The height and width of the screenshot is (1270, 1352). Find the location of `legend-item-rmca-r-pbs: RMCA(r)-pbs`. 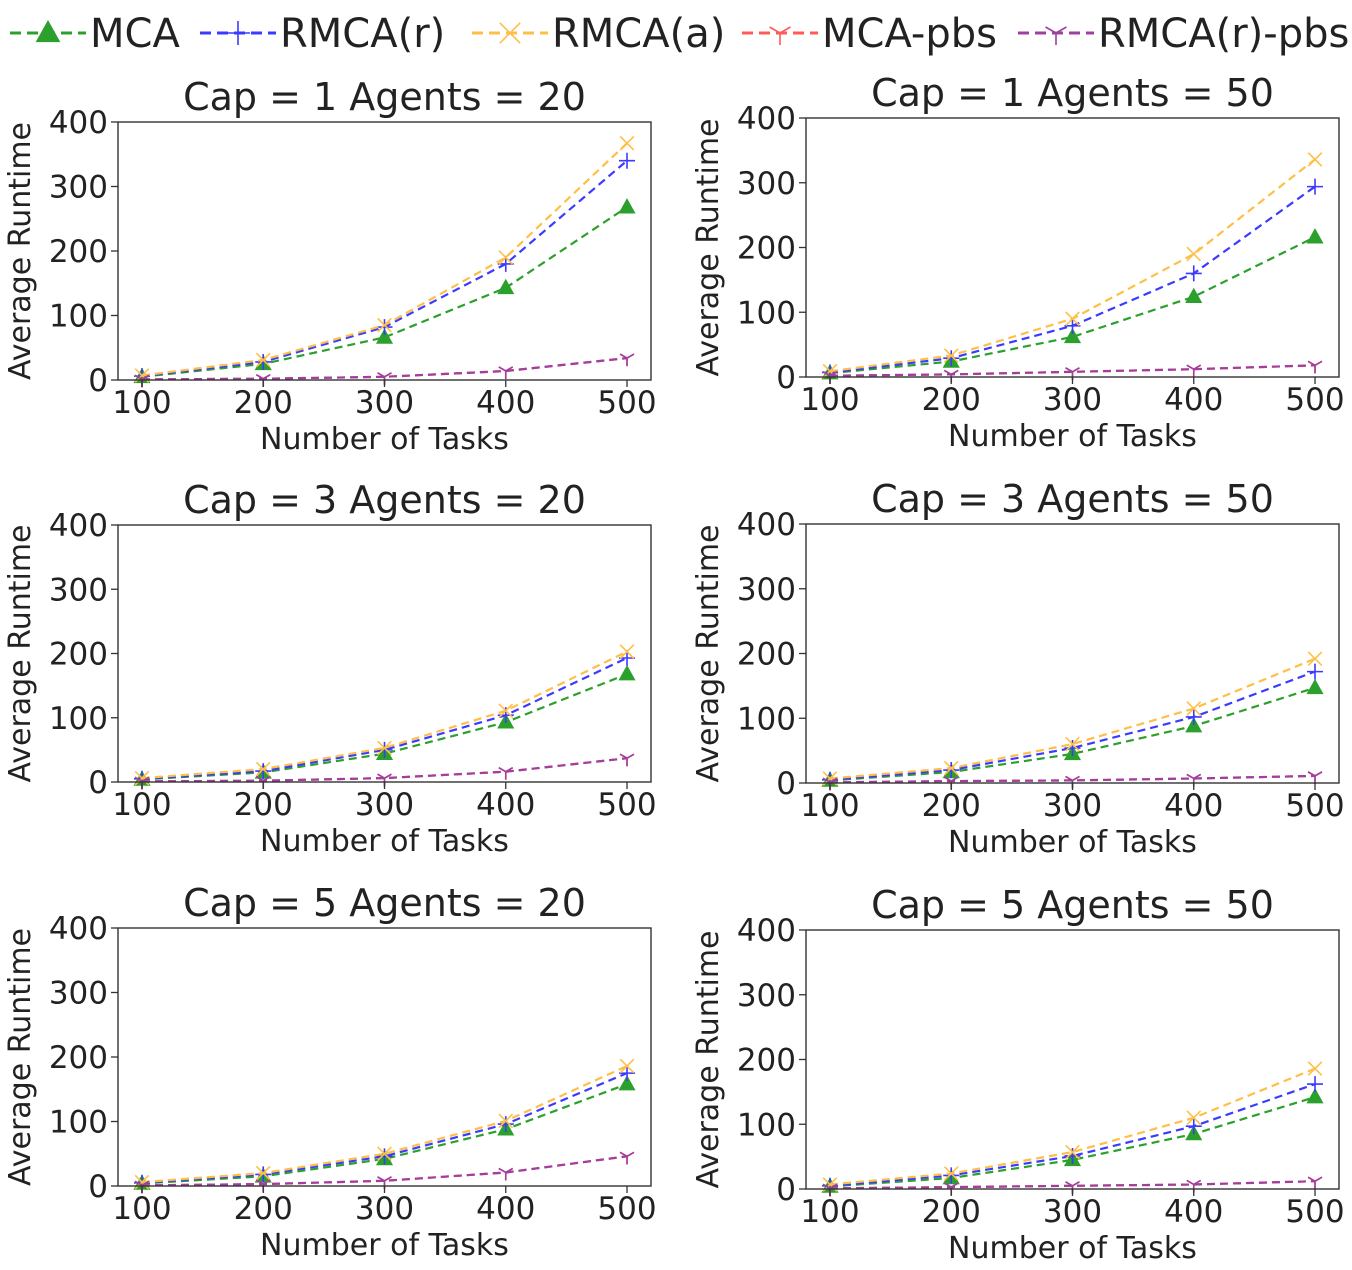

legend-item-rmca-r-pbs: RMCA(r)-pbs is located at coordinates (1183, 34).